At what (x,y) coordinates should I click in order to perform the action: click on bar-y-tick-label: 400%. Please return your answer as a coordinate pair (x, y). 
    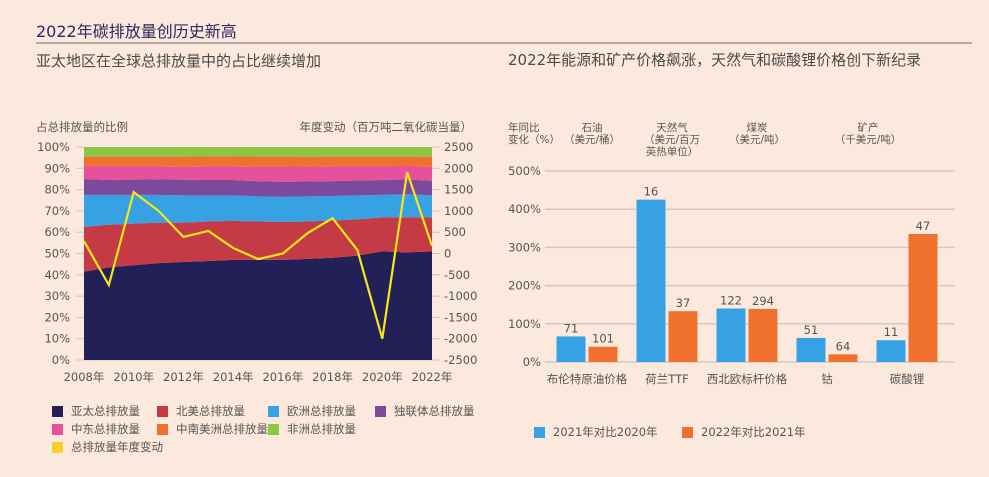
    Looking at the image, I should click on (524, 209).